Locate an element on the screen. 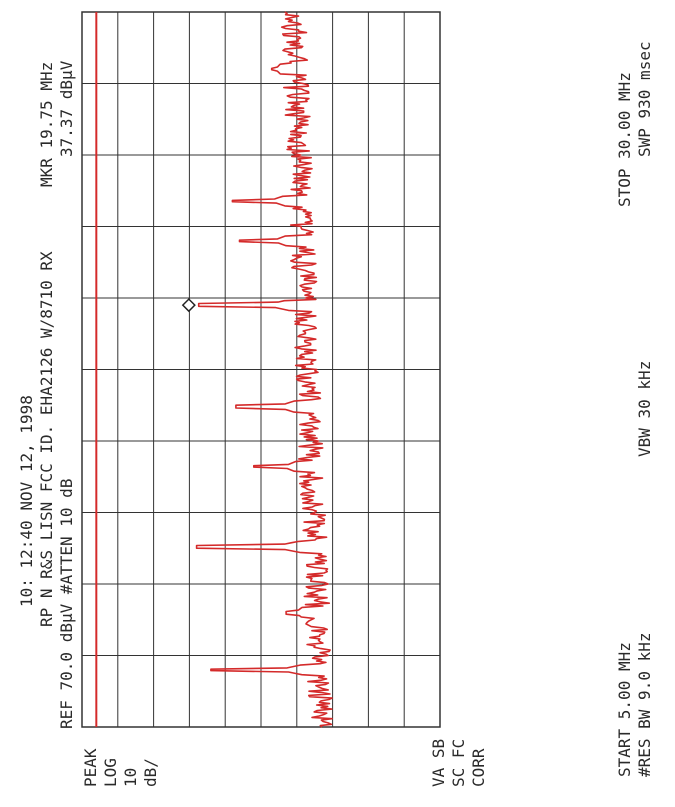 Image resolution: width=675 pixels, height=807 pixels. scale-unit: dB/ is located at coordinates (150, 772).